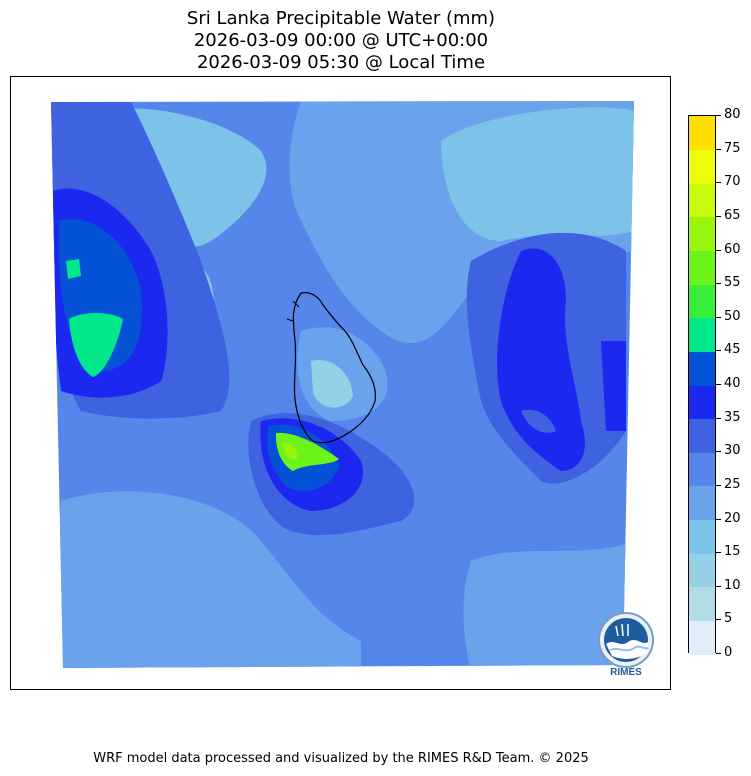 This screenshot has height=776, width=751. What do you see at coordinates (732, 417) in the screenshot?
I see `colorbar-tick-label: 35` at bounding box center [732, 417].